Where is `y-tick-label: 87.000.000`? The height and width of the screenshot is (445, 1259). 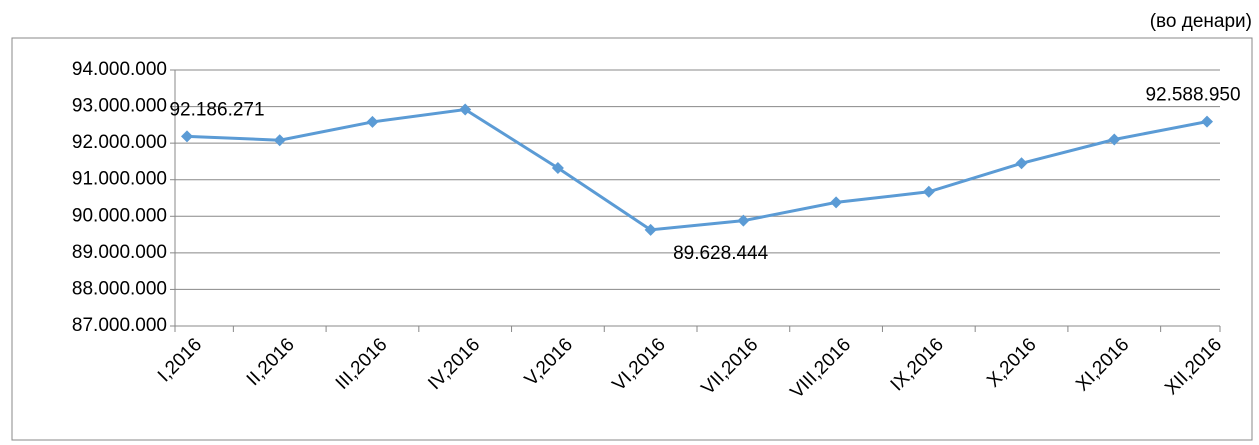
y-tick-label: 87.000.000 is located at coordinates (119, 325).